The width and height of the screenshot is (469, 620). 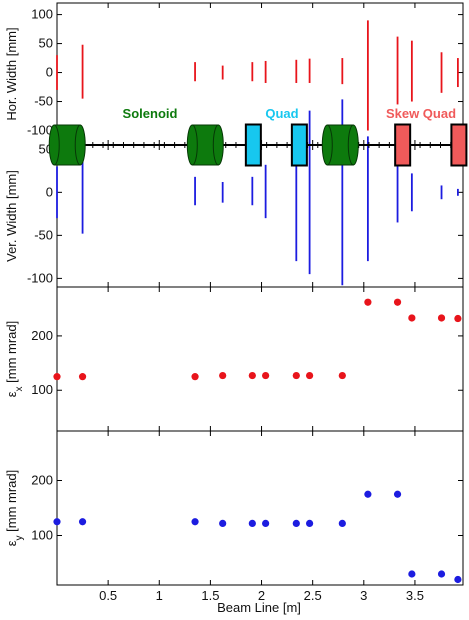 I want to click on y-axis-label: εy [mm mrad], so click(x=14, y=508).